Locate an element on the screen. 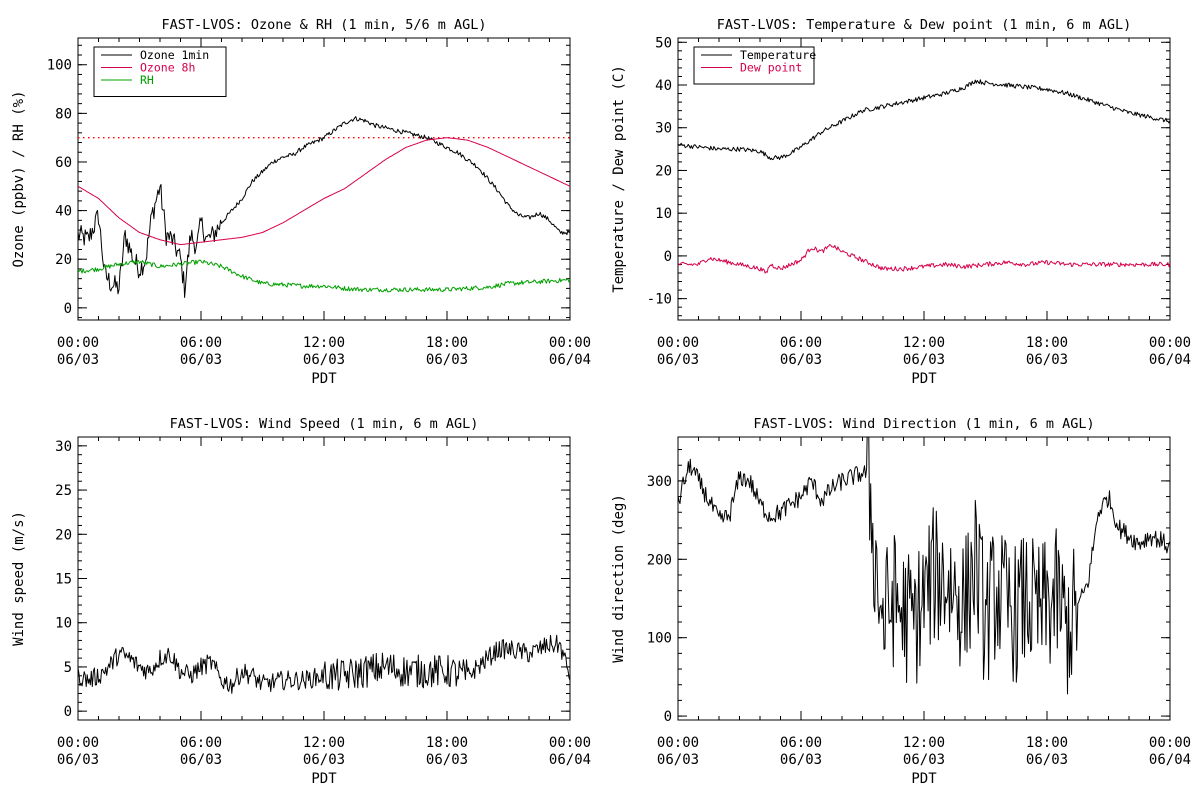 The width and height of the screenshot is (1200, 800). series-line-rh is located at coordinates (324, 276).